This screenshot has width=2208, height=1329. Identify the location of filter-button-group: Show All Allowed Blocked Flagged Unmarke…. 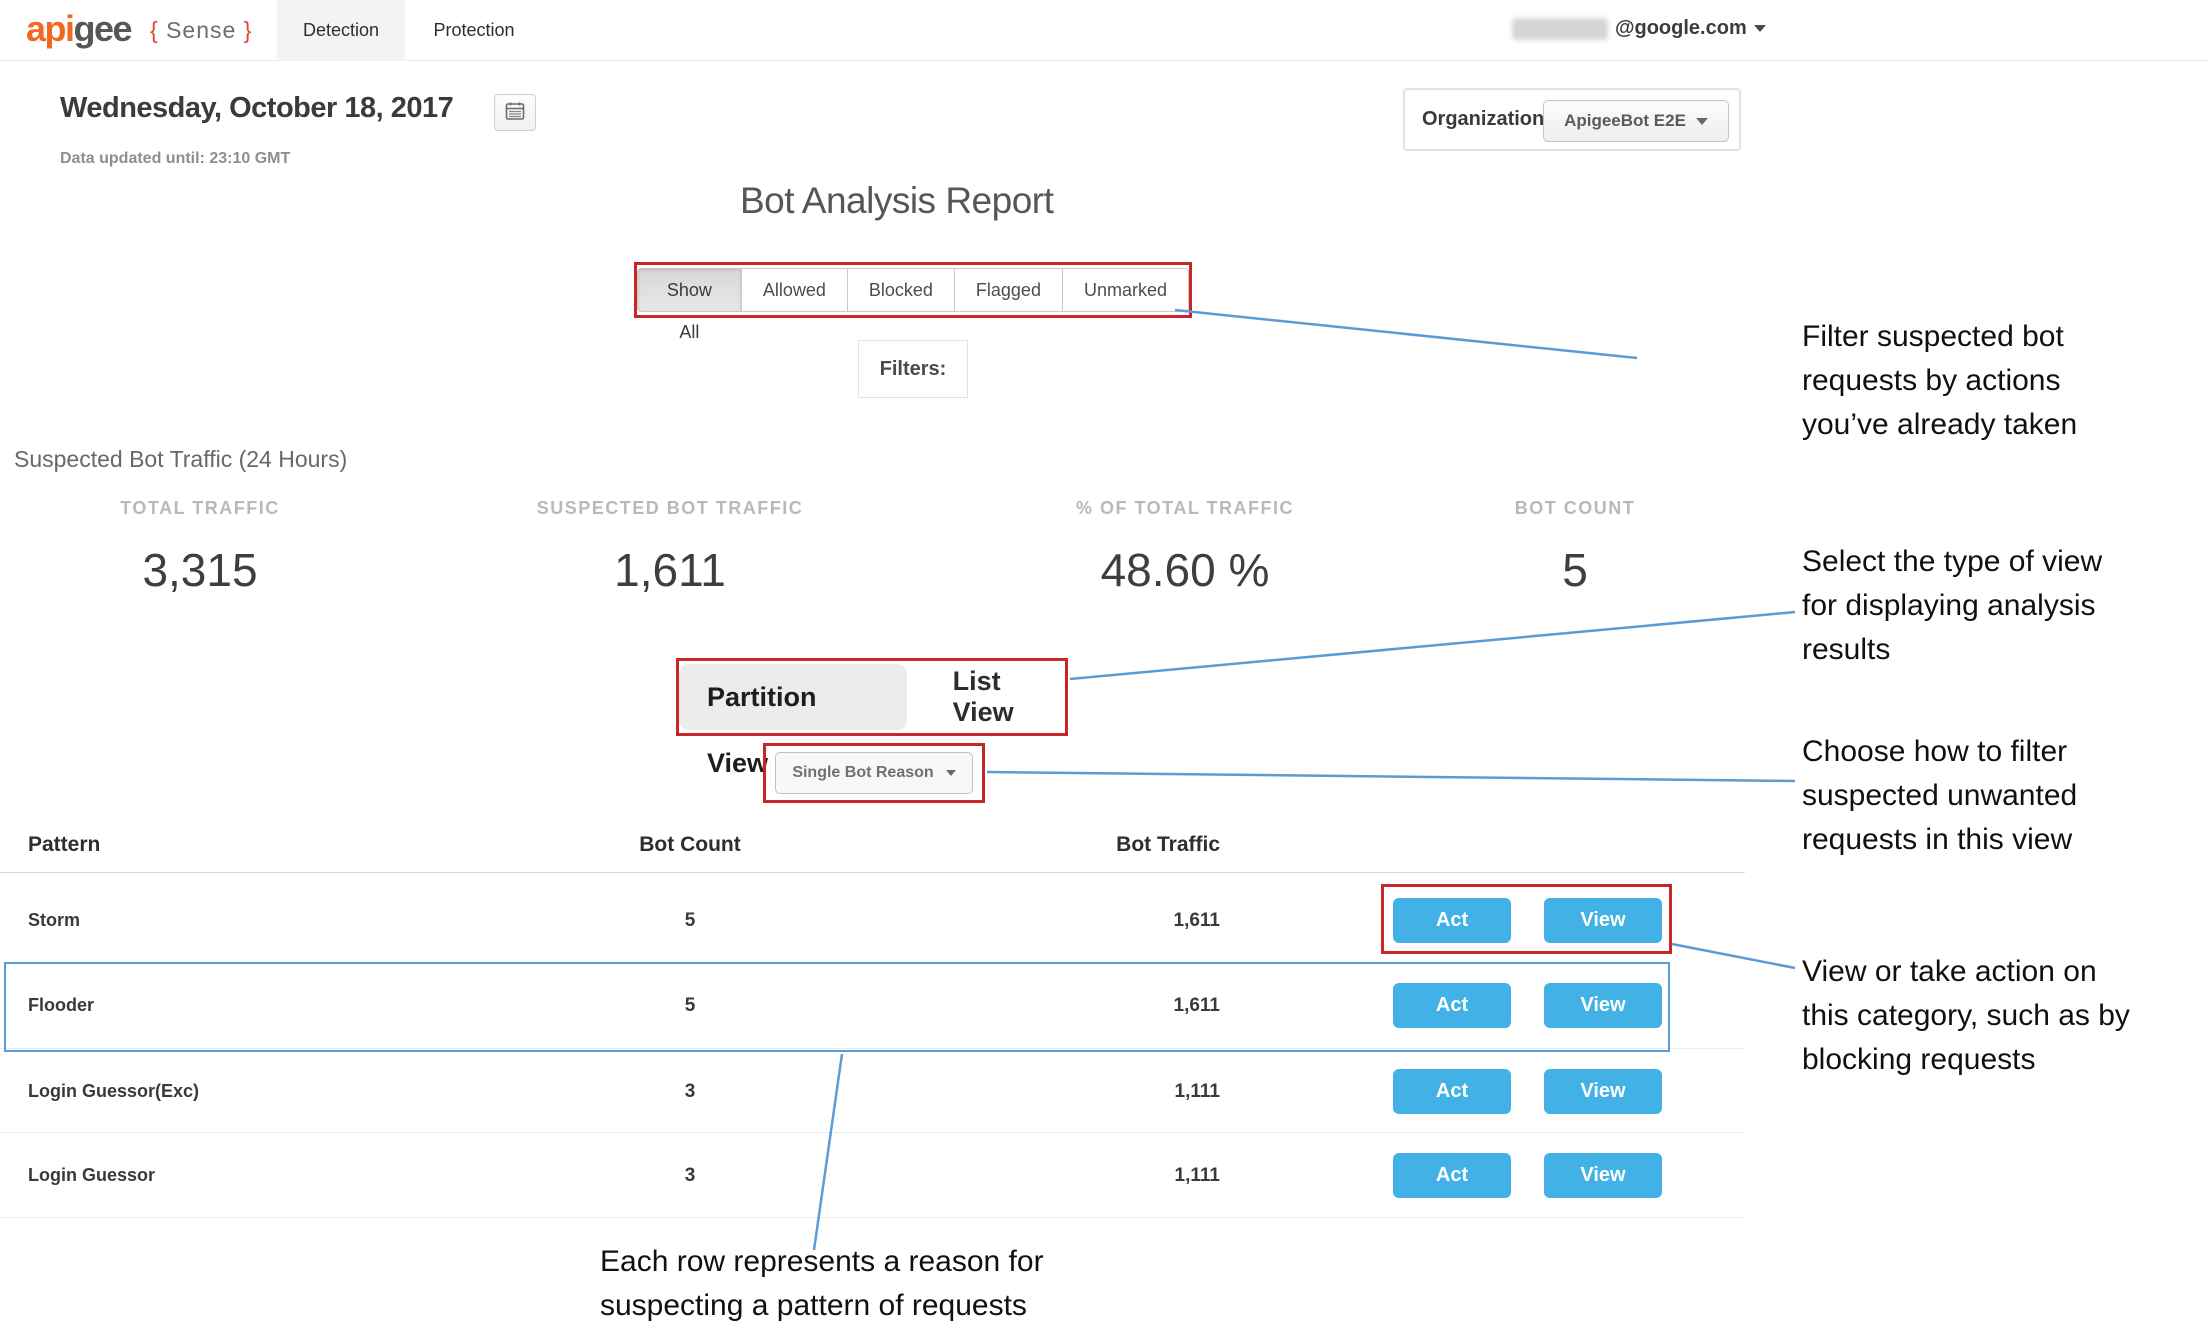
(913, 305).